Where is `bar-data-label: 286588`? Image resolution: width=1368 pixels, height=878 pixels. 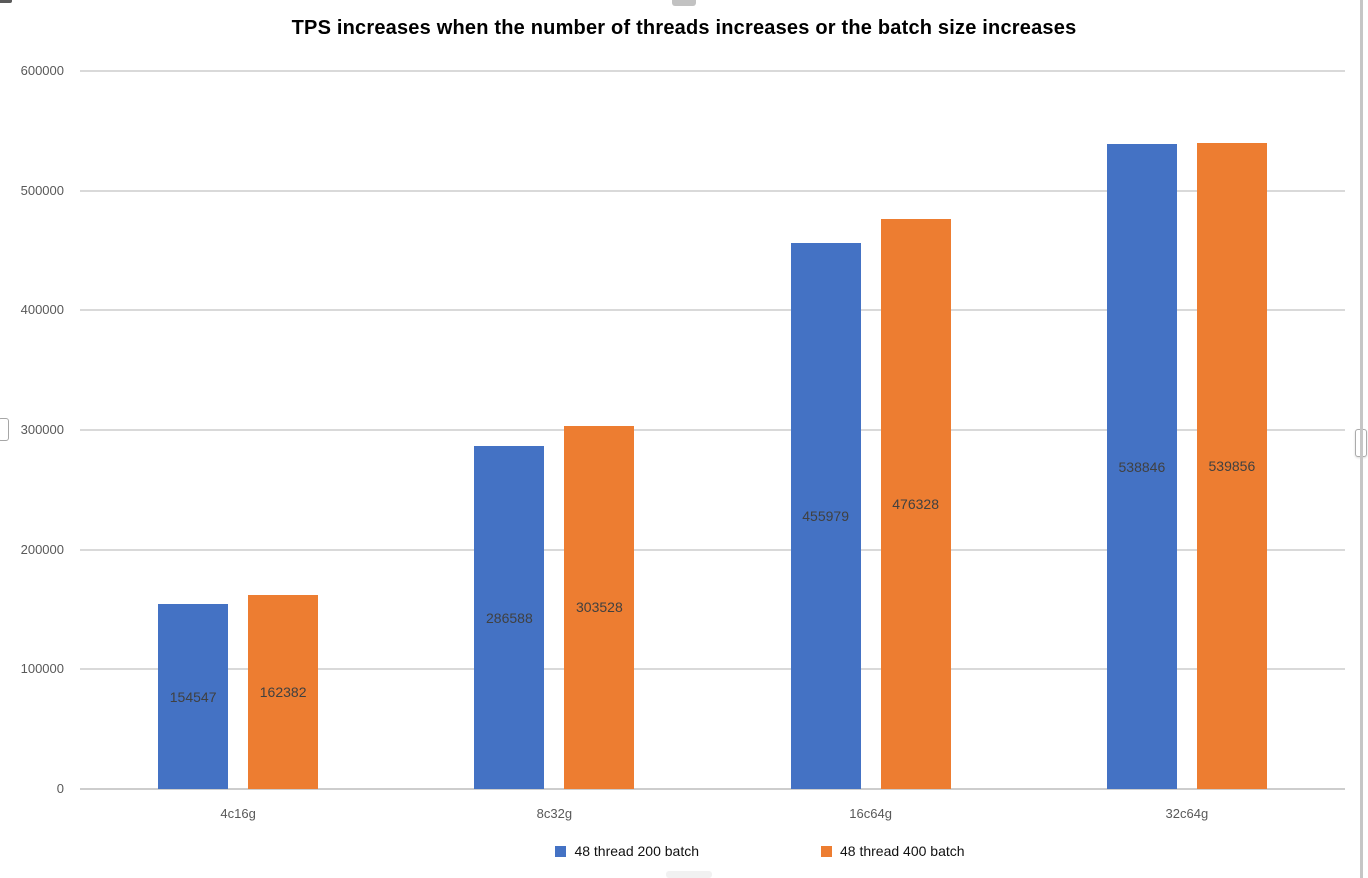
bar-data-label: 286588 is located at coordinates (509, 617).